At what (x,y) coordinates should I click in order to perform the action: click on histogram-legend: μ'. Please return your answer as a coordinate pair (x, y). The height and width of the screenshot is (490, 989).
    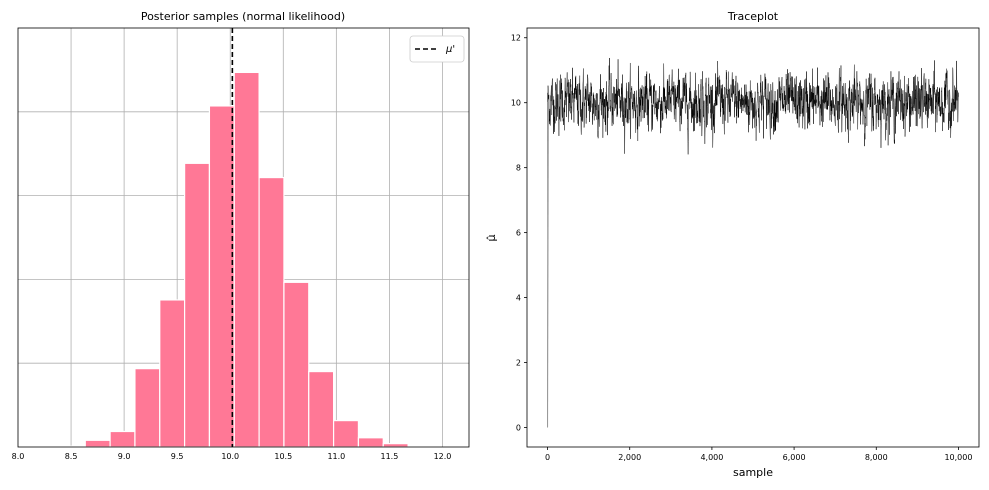
    Looking at the image, I should click on (437, 49).